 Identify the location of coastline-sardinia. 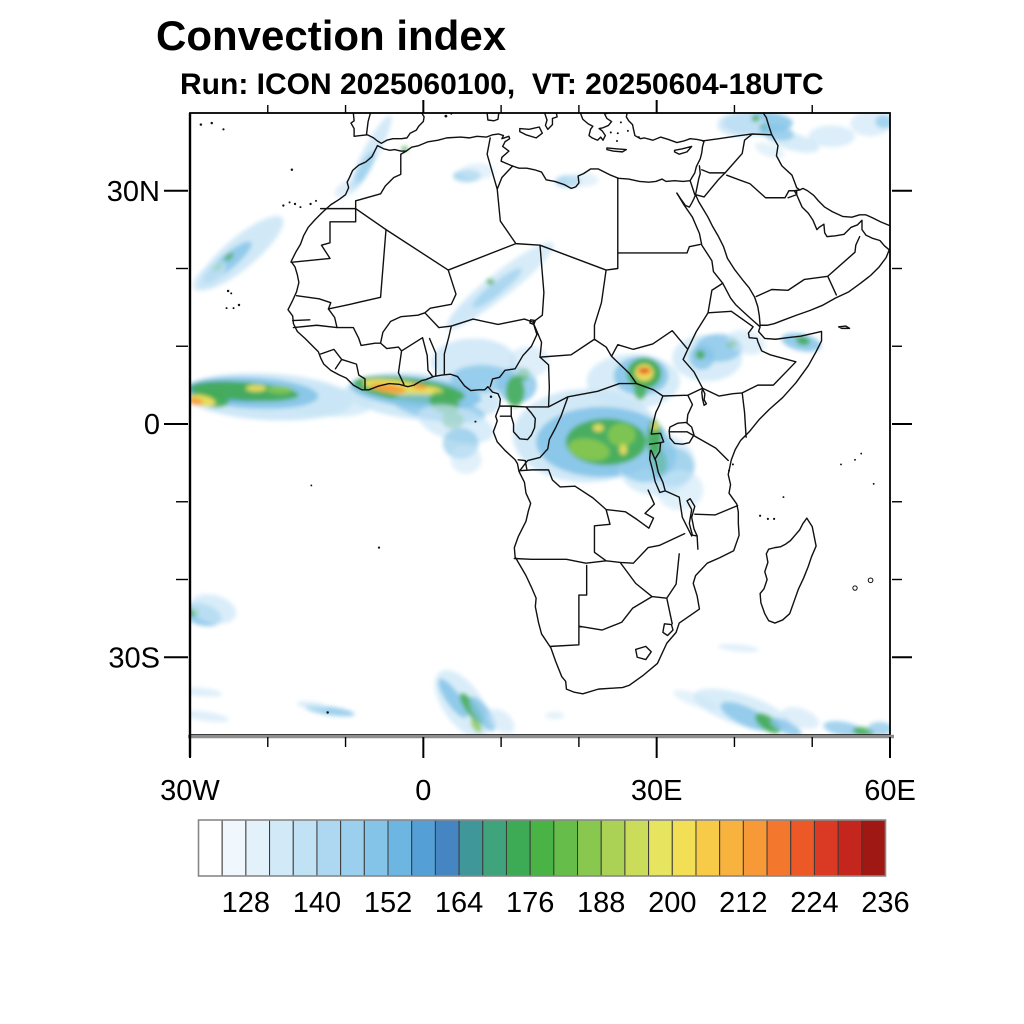
(493, 117).